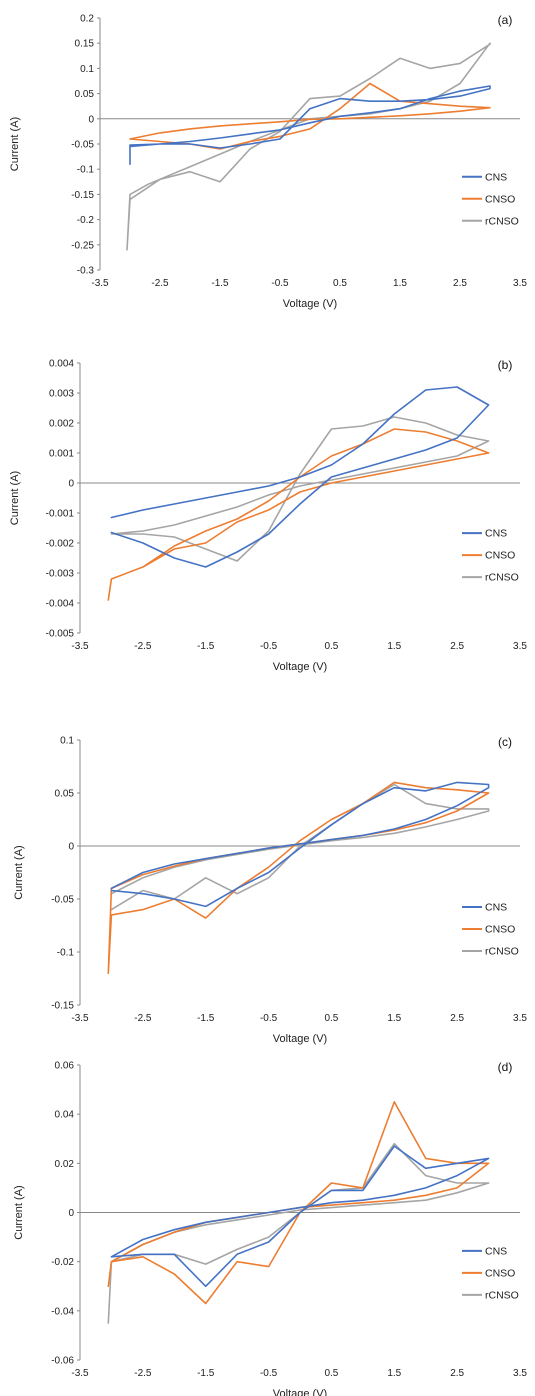  I want to click on y-tick-label: -0.003, so click(60, 574).